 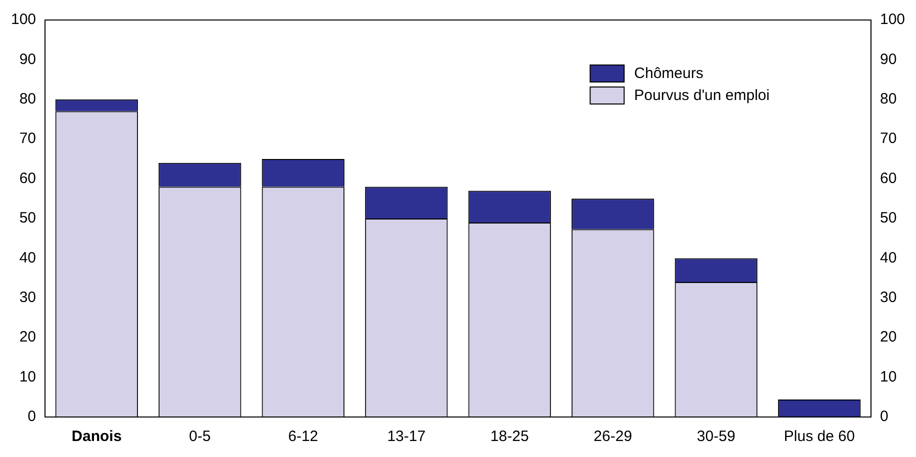 What do you see at coordinates (888, 257) in the screenshot?
I see `y2-tick-label: 40` at bounding box center [888, 257].